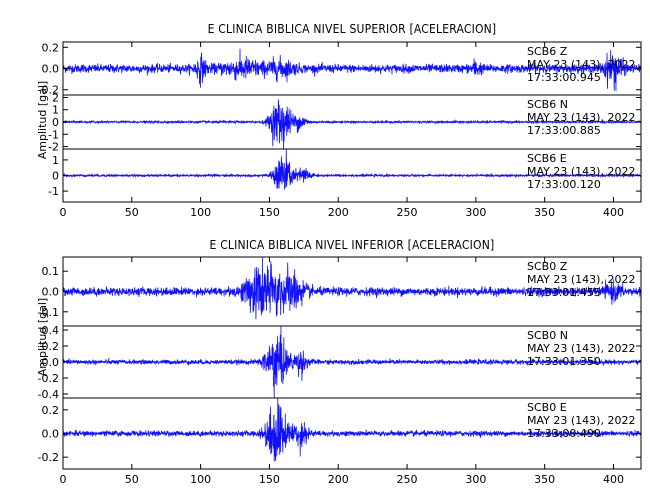 This screenshot has width=650, height=500. I want to click on station-component-label: SCB6 E, so click(547, 158).